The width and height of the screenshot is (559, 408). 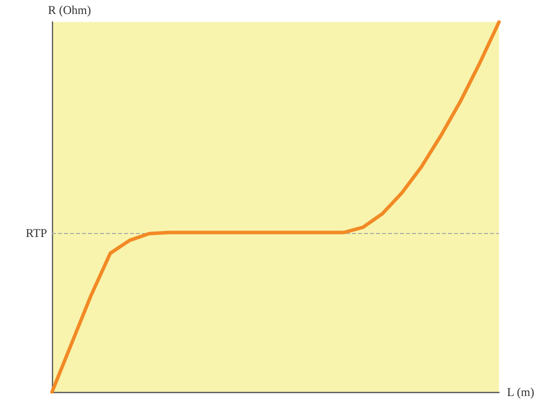 What do you see at coordinates (69, 10) in the screenshot?
I see `y-axis-title: R (Ohm)` at bounding box center [69, 10].